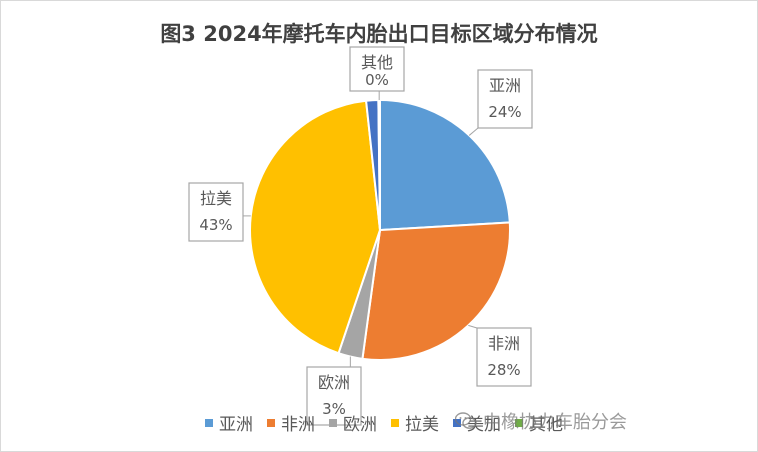 The image size is (758, 452). I want to click on legend-item-0: 亚洲, so click(229, 422).